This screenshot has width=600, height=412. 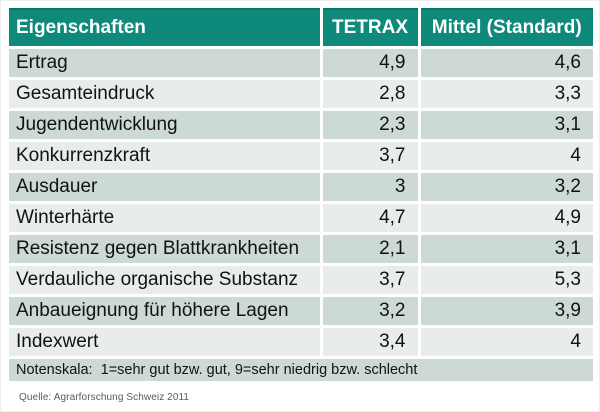 I want to click on property-label: Indexwert, so click(x=166, y=342).